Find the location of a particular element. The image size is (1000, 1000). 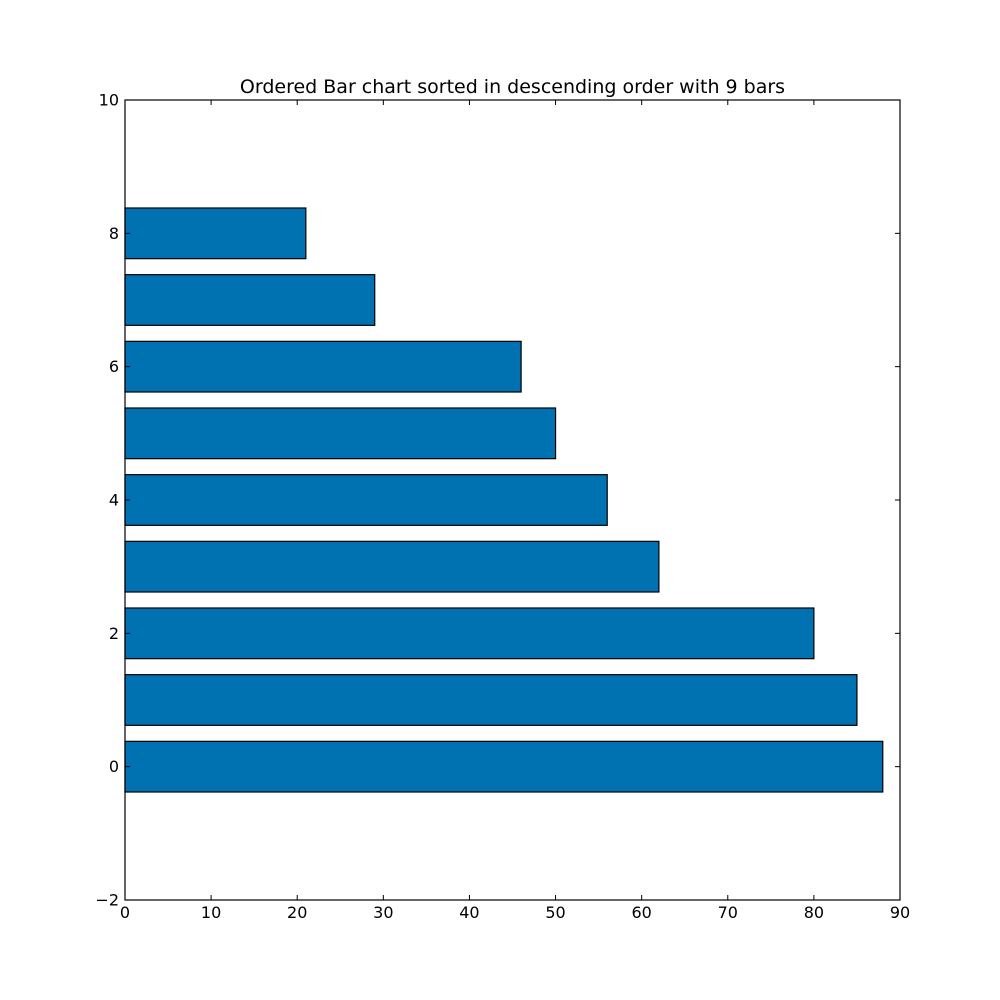

x-tick-label-50: 50 is located at coordinates (555, 912).